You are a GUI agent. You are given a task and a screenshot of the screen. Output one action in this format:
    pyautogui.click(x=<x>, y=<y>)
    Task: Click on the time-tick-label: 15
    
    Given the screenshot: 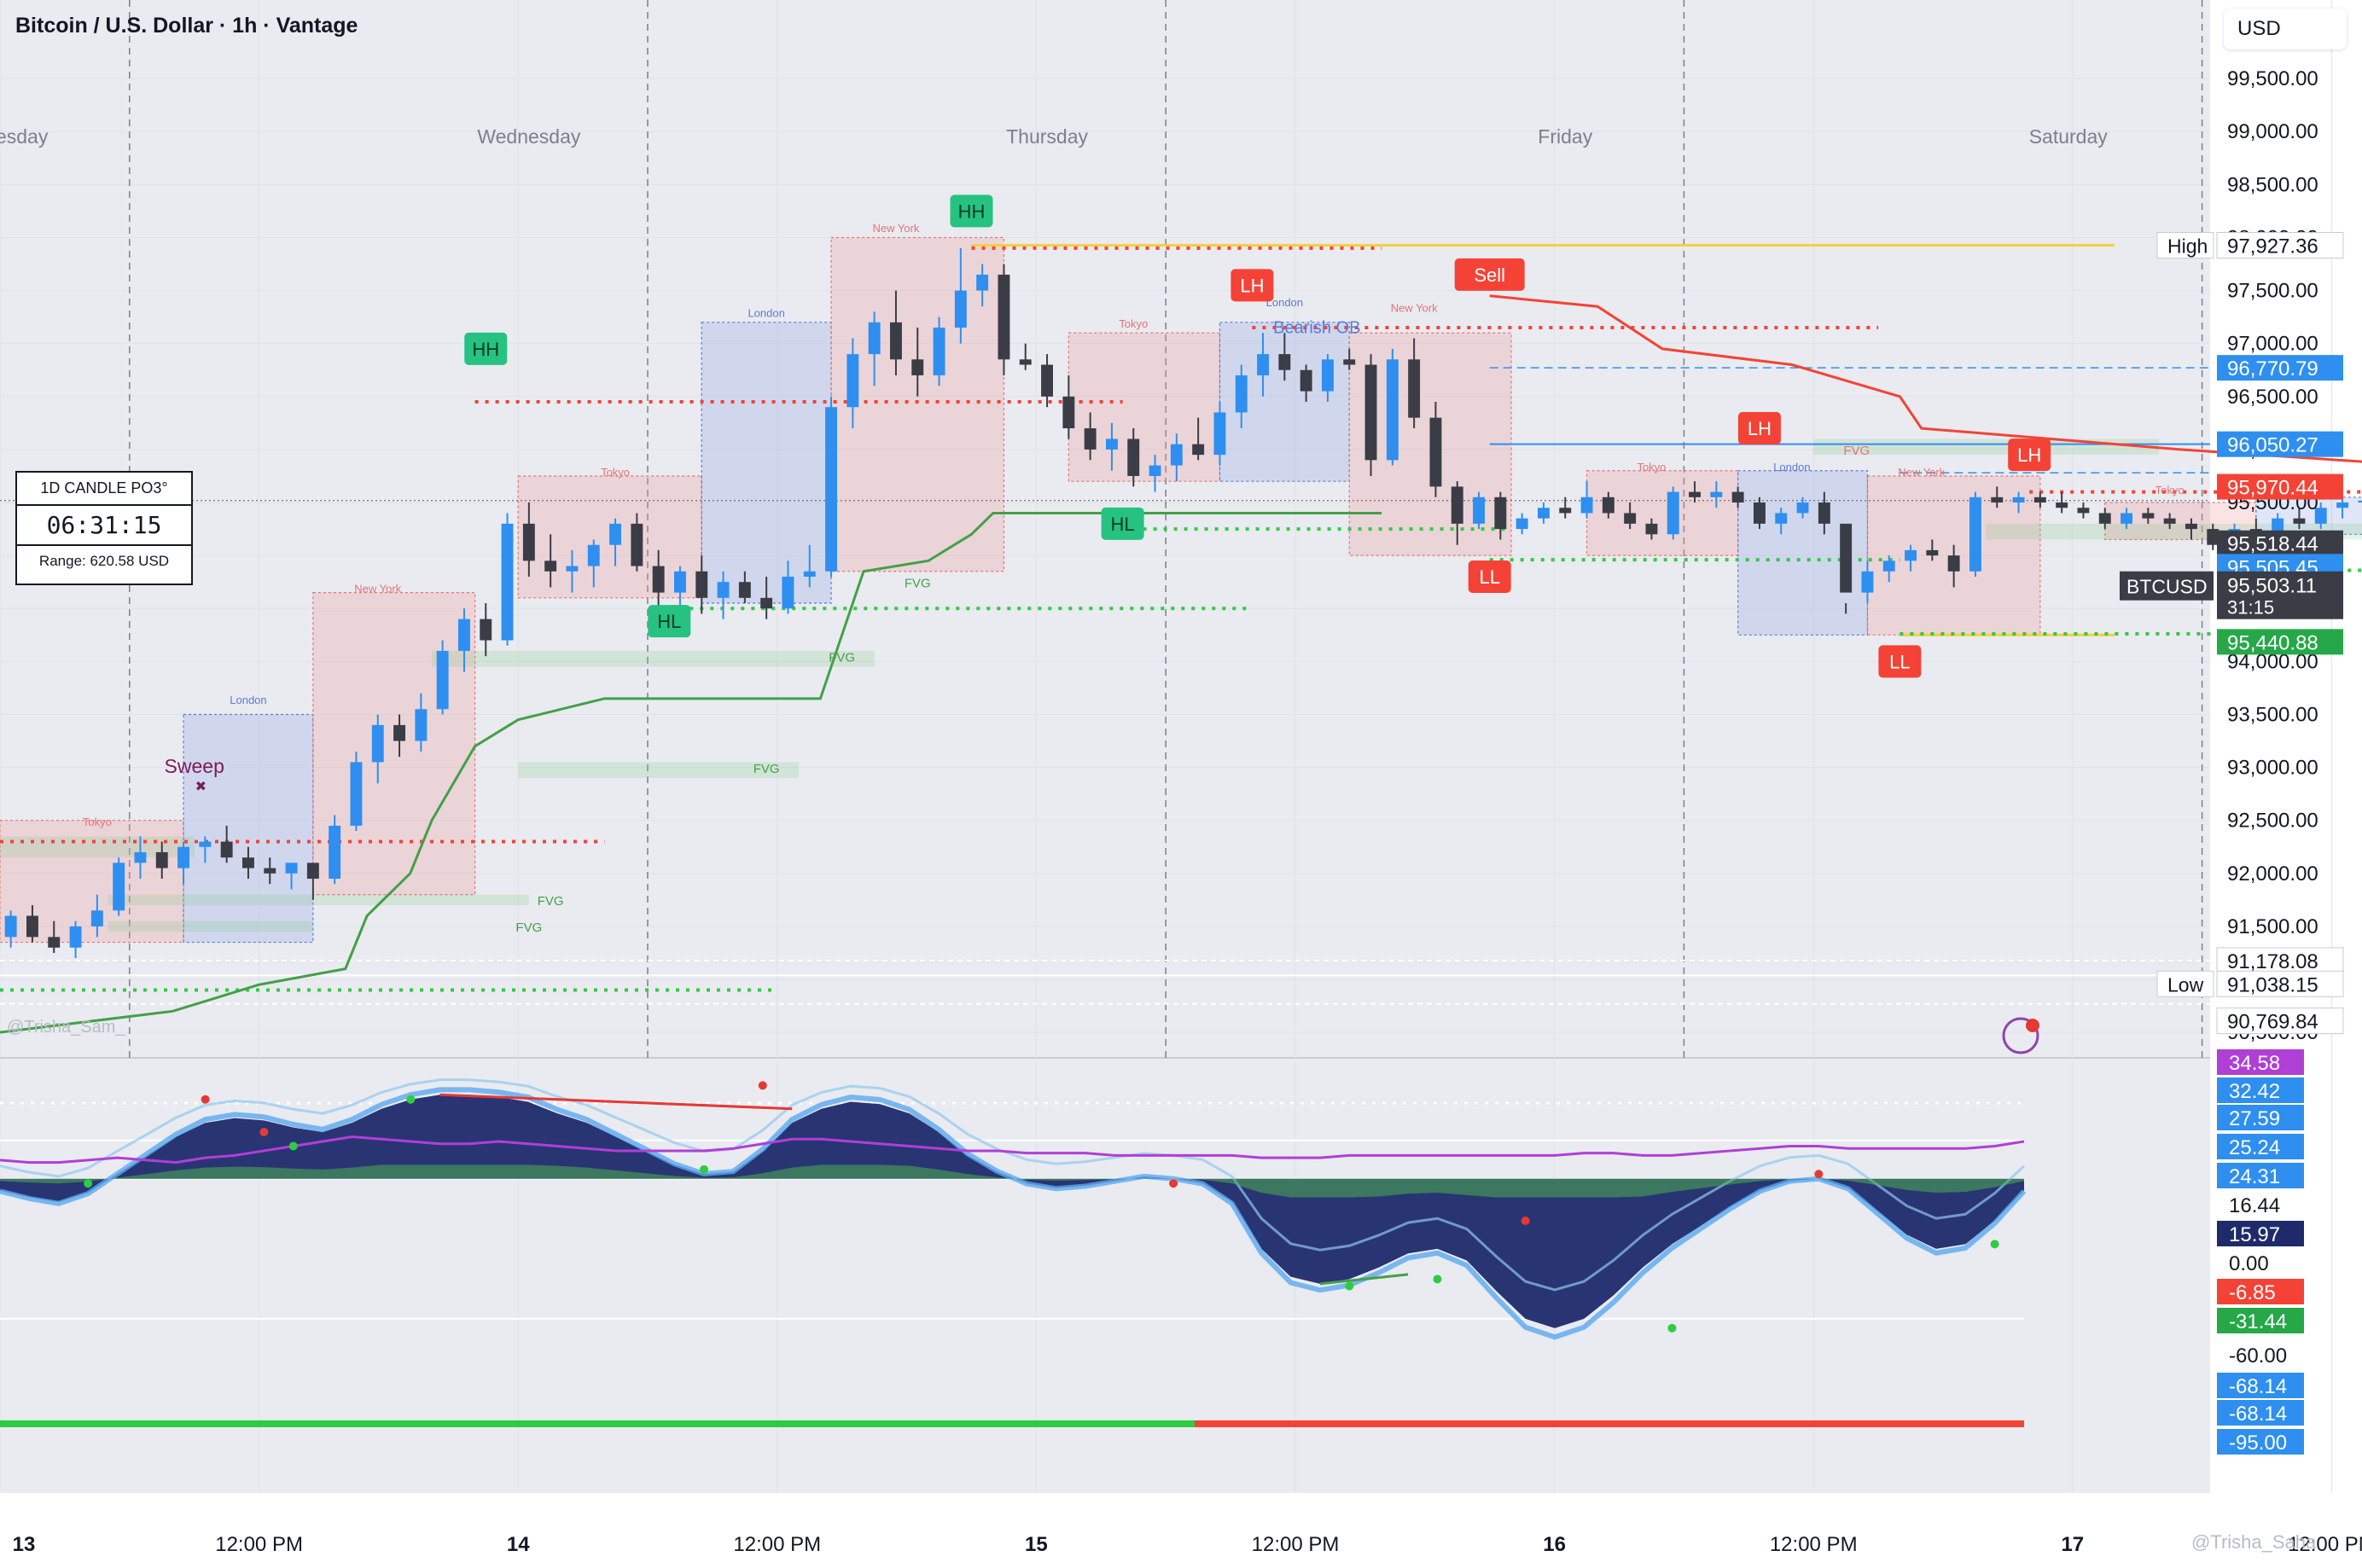 What is the action you would take?
    pyautogui.click(x=1036, y=1544)
    